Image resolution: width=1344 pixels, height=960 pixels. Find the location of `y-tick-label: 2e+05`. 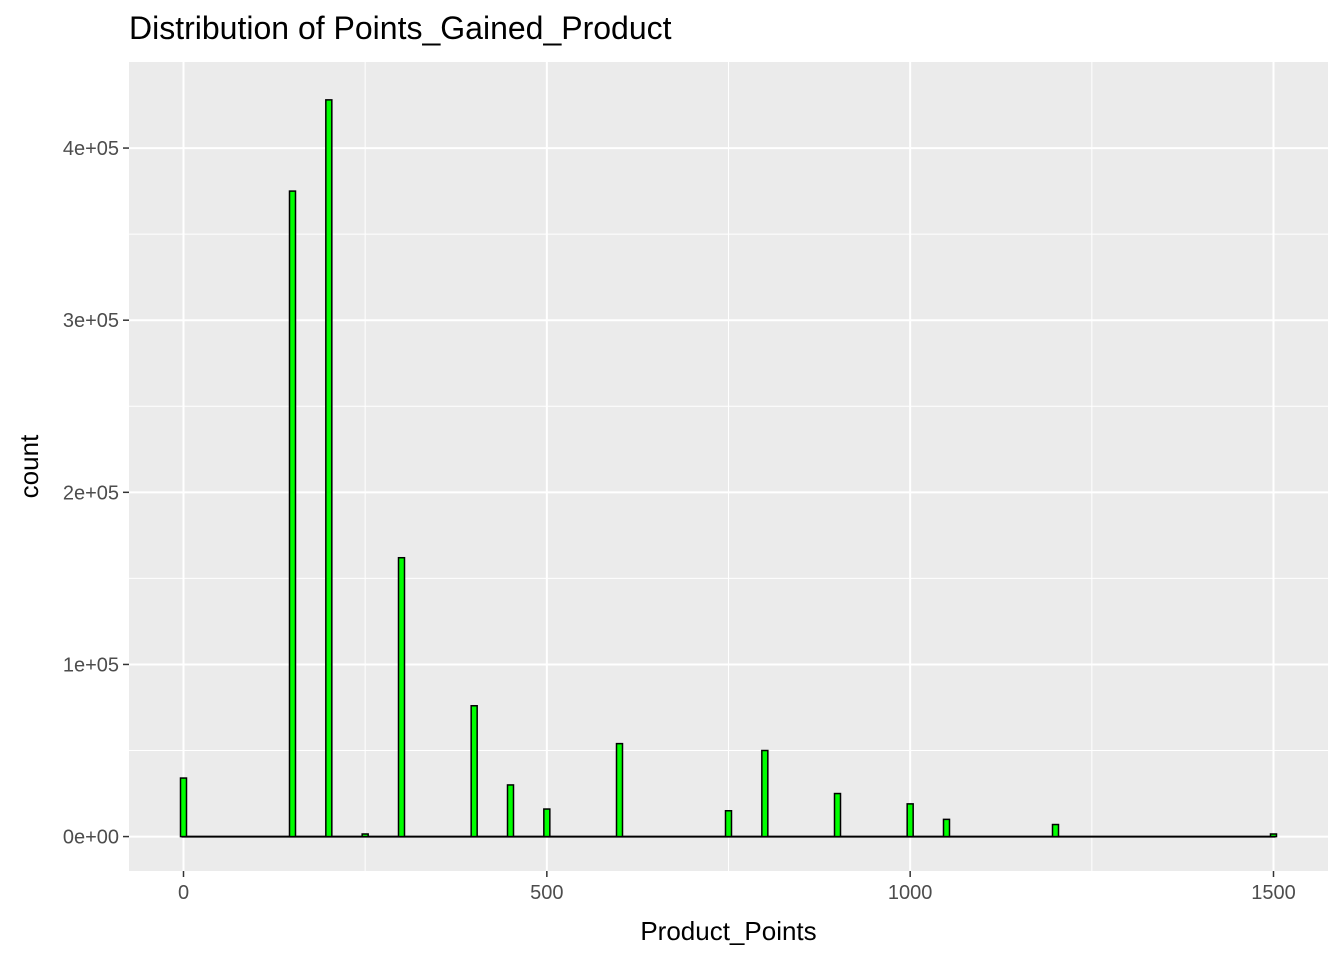

y-tick-label: 2e+05 is located at coordinates (91, 493).